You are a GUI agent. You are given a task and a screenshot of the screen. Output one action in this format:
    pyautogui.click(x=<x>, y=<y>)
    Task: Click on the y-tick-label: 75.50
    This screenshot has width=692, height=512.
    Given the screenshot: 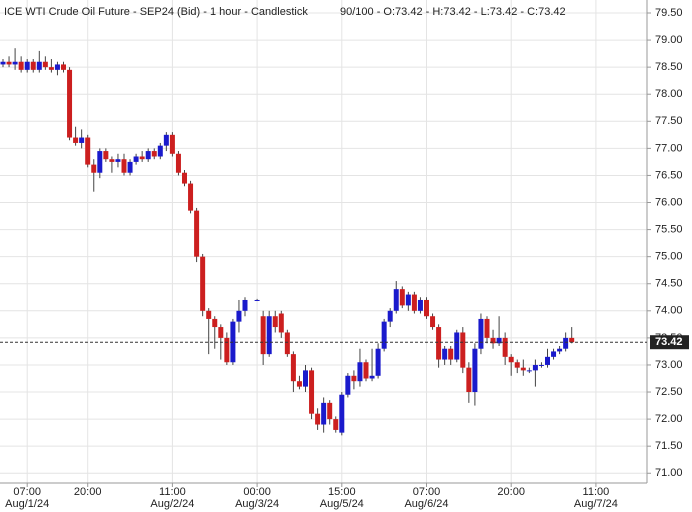 What is the action you would take?
    pyautogui.click(x=669, y=229)
    